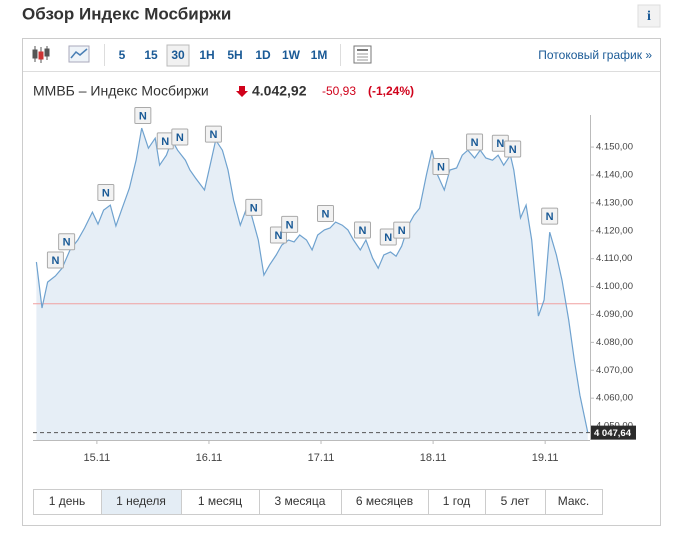 The image size is (679, 539). What do you see at coordinates (122, 55) in the screenshot?
I see `interval-button: 5` at bounding box center [122, 55].